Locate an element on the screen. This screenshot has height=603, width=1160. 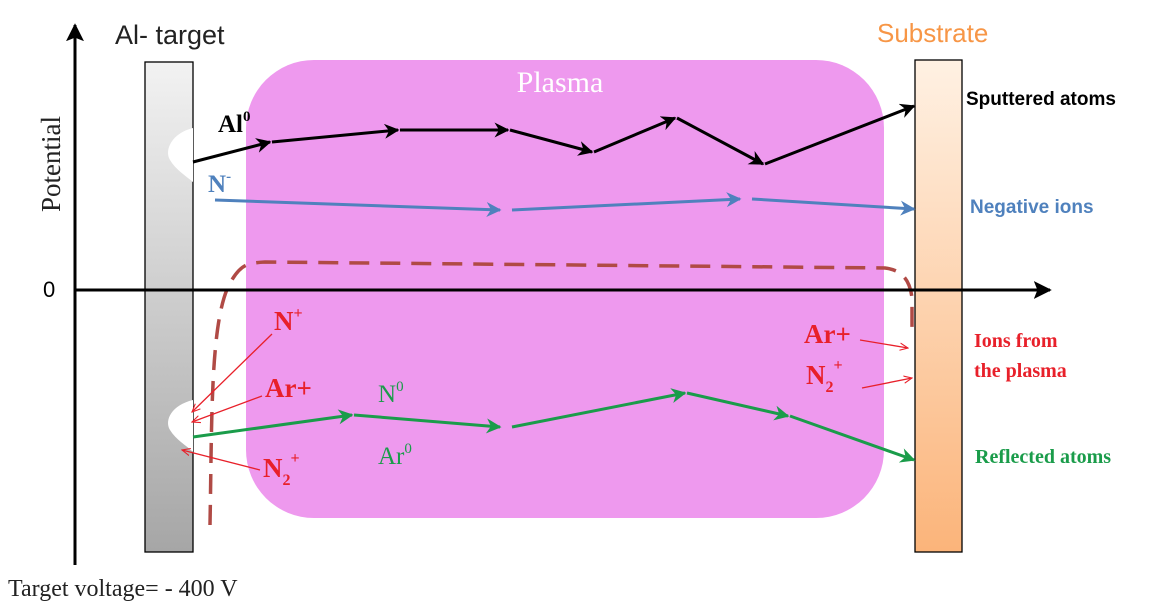
plasma-label: Plasma is located at coordinates (560, 82).